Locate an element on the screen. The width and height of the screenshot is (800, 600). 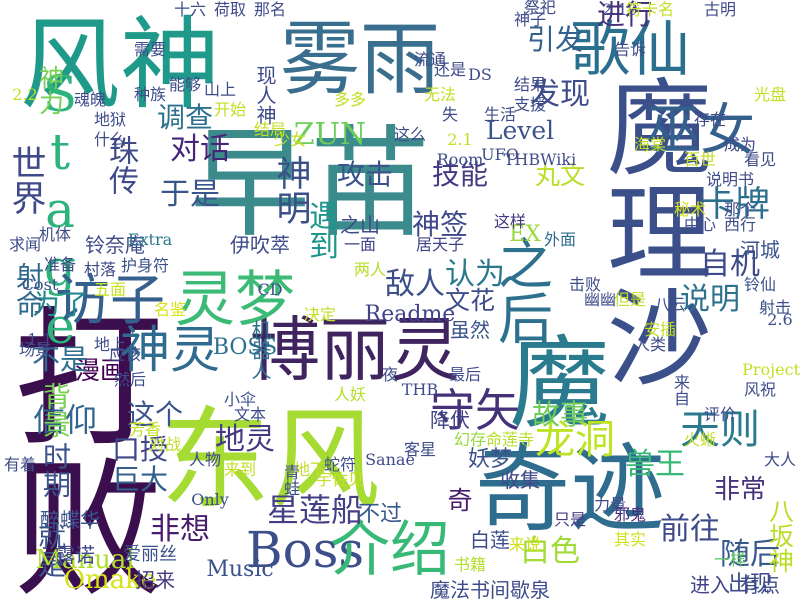
cloud-word: 十六 is located at coordinates (189, 9).